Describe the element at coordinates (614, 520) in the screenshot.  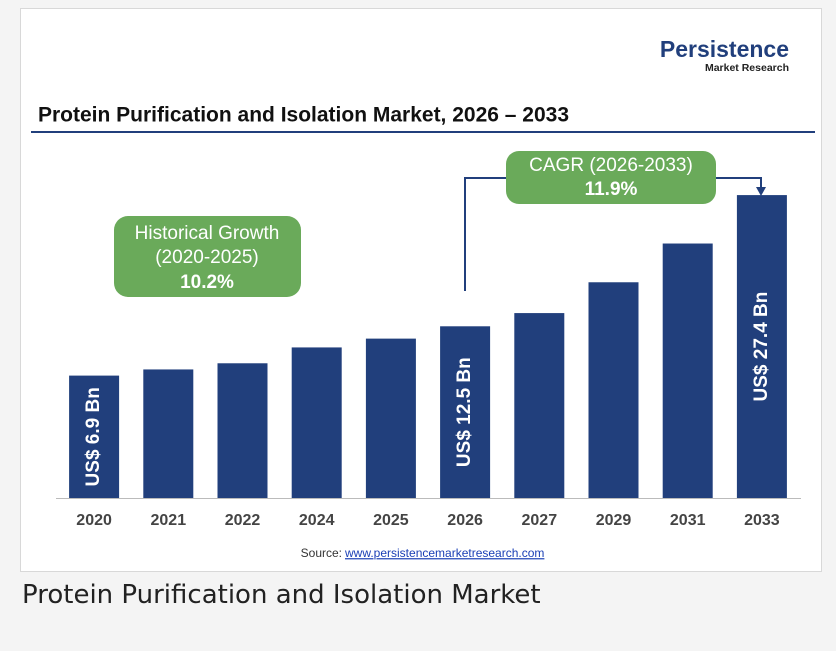
I see `x-tick-label: 2029` at that location.